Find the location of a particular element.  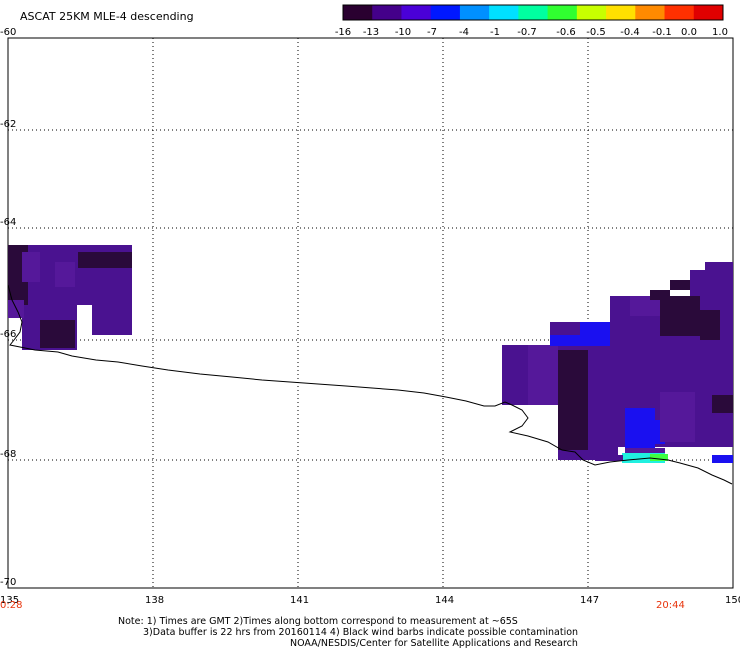

colorbar-tick-label: -16 is located at coordinates (343, 32).